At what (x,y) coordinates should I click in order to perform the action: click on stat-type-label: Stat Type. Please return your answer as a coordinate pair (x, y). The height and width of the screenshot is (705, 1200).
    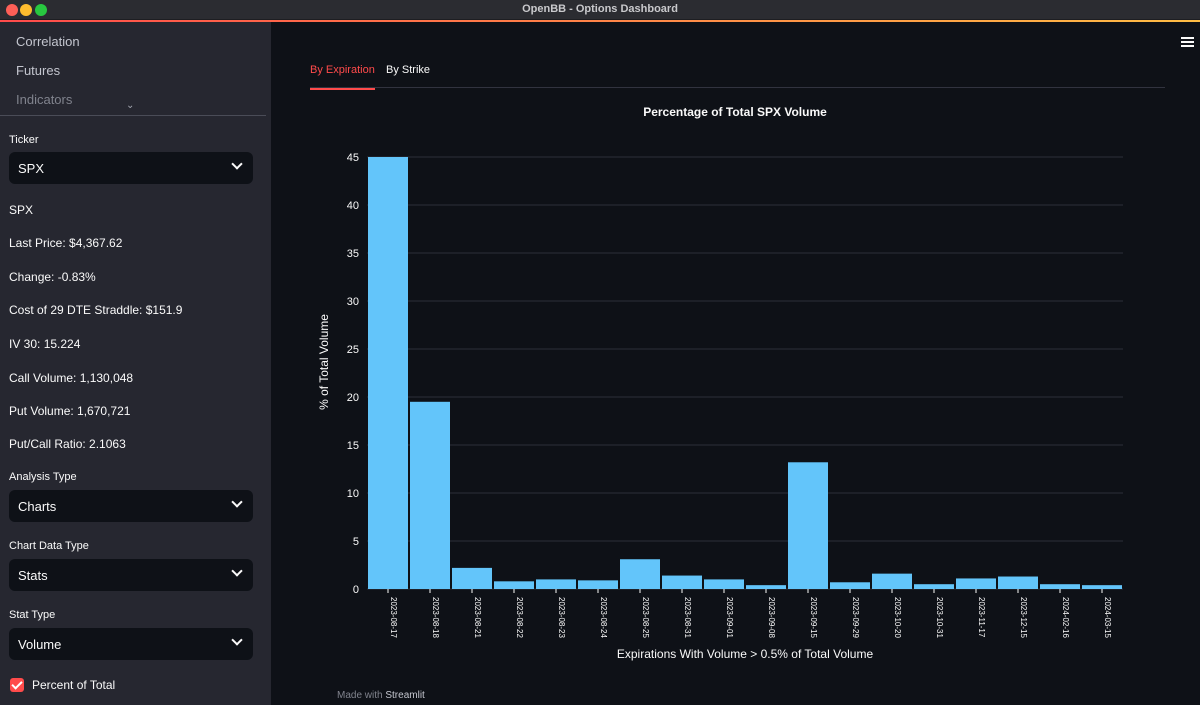
    Looking at the image, I should click on (32, 615).